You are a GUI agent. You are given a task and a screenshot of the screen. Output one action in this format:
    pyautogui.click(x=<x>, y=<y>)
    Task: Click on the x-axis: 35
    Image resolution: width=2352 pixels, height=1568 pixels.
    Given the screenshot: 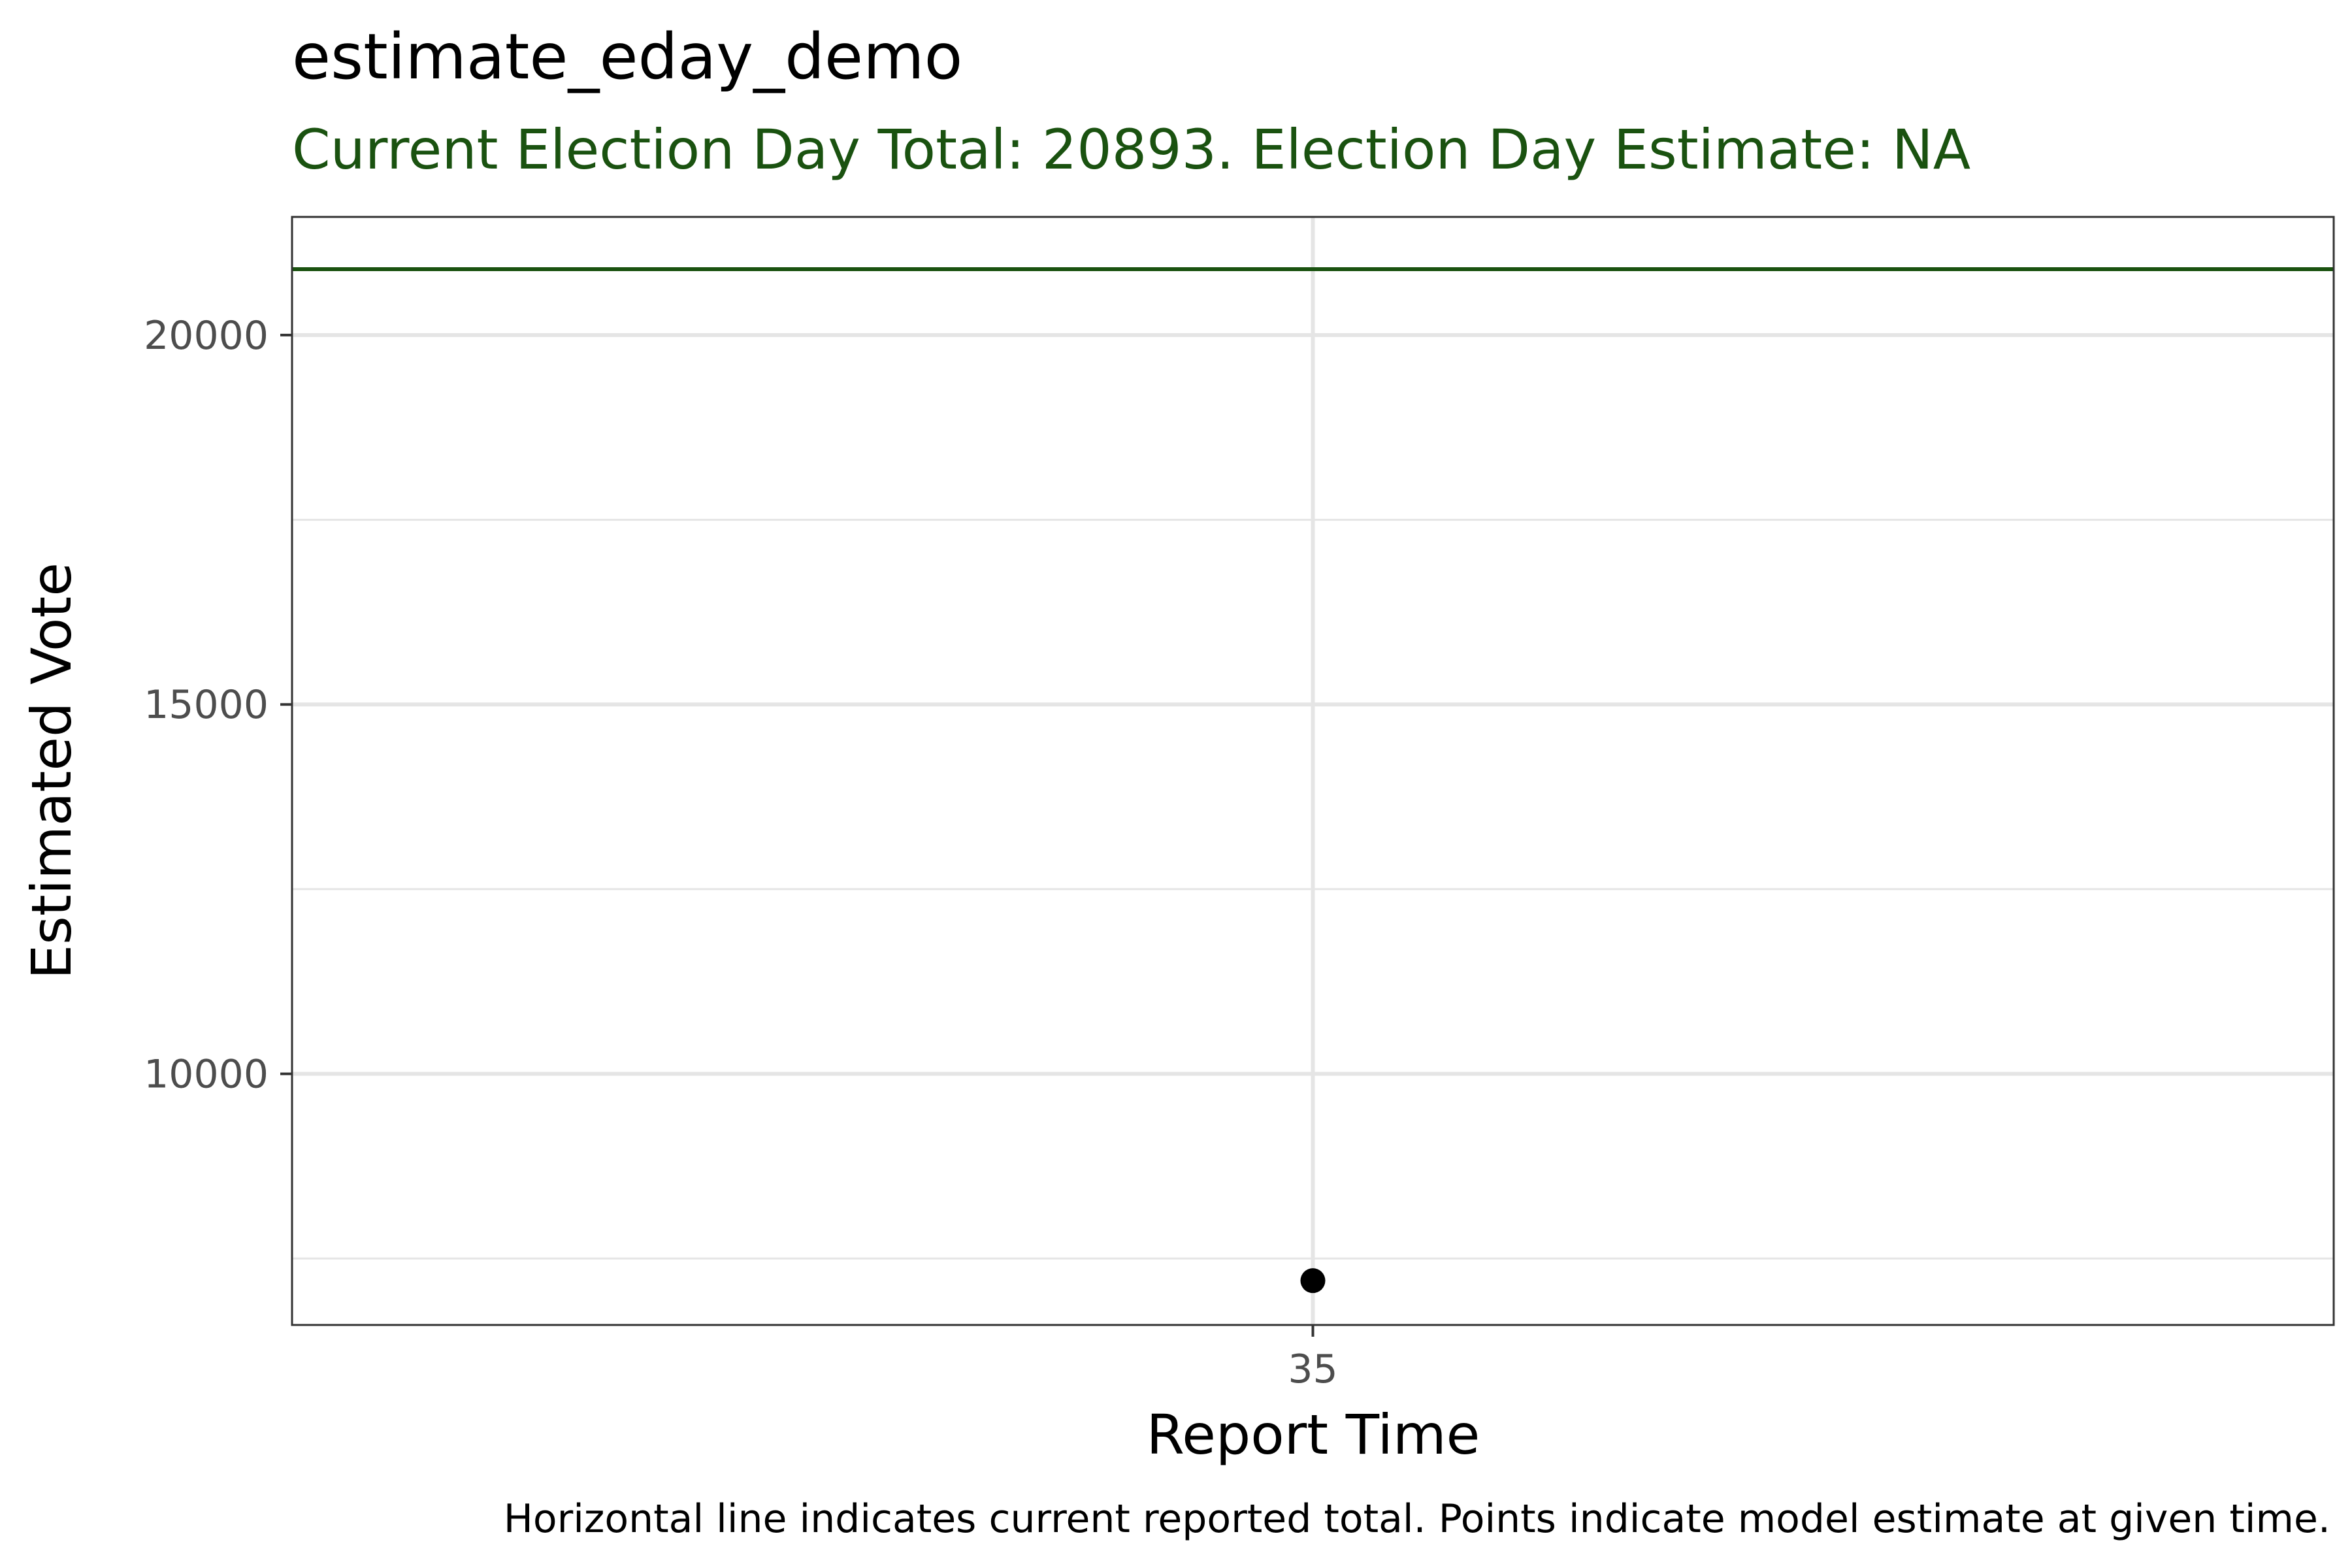 What is the action you would take?
    pyautogui.click(x=1313, y=1358)
    